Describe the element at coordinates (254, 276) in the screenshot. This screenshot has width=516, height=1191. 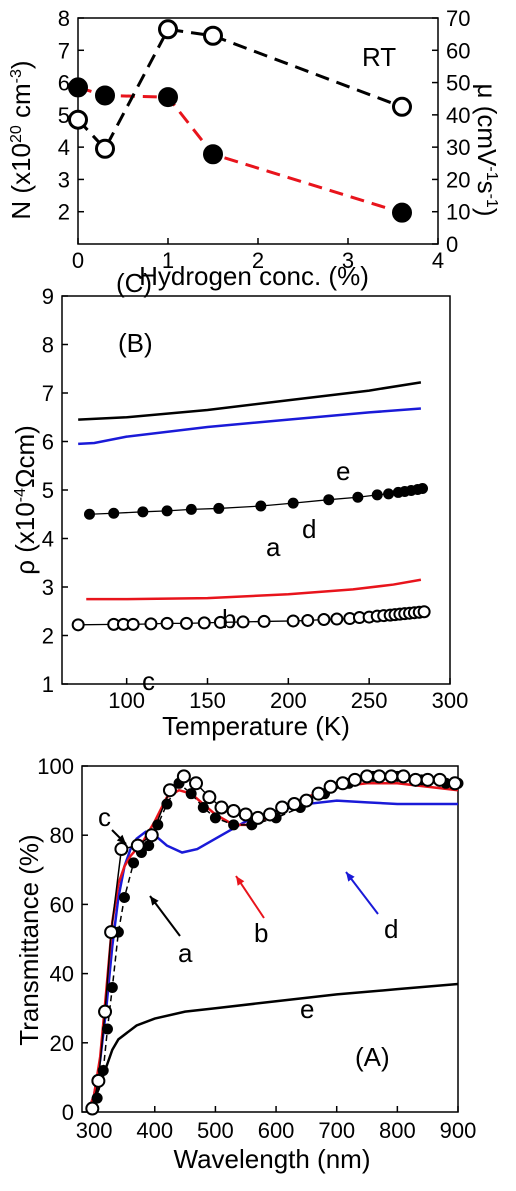
I see `panel-c-xlabel: Hydrogen conc. (%)` at that location.